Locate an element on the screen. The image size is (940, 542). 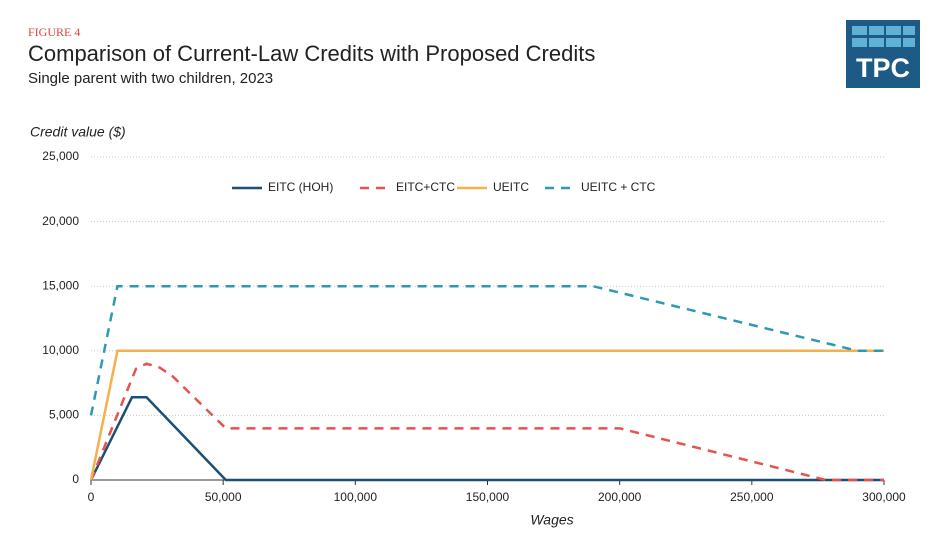
logo: TPC is located at coordinates (883, 54).